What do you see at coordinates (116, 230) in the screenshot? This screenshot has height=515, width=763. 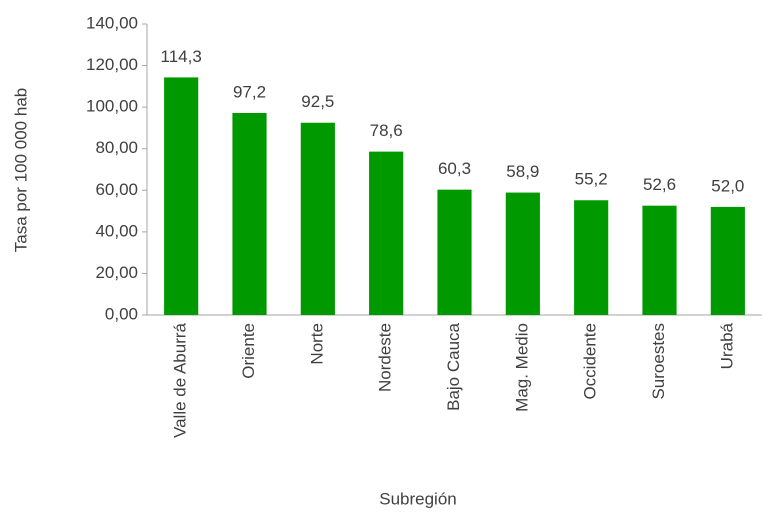 I see `y-tick-label: 40,00` at bounding box center [116, 230].